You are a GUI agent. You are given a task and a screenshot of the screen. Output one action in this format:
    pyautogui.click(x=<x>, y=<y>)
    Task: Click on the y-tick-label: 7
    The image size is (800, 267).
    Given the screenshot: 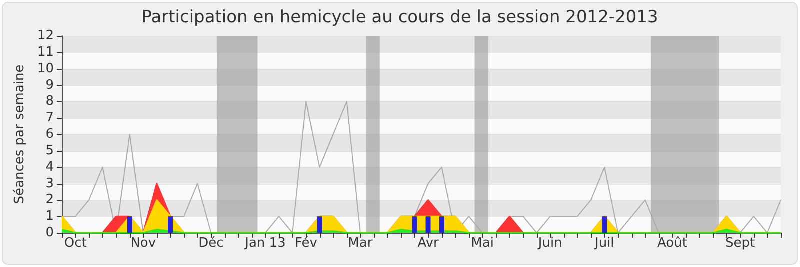 What is the action you would take?
    pyautogui.click(x=50, y=118)
    